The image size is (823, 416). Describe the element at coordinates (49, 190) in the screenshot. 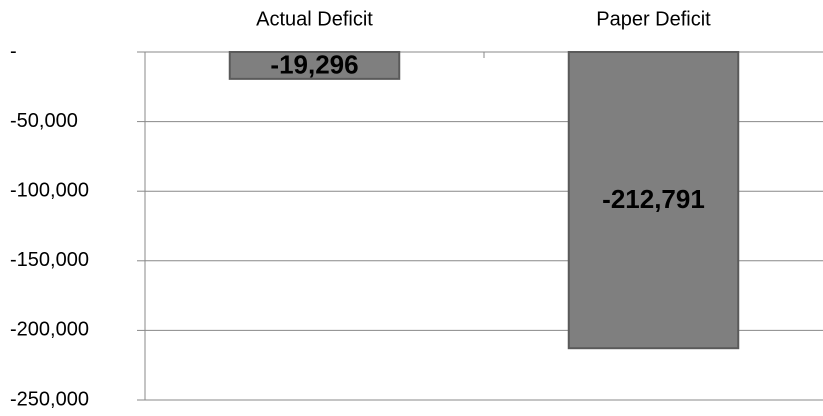

I see `y-tick-label: -100,000` at that location.